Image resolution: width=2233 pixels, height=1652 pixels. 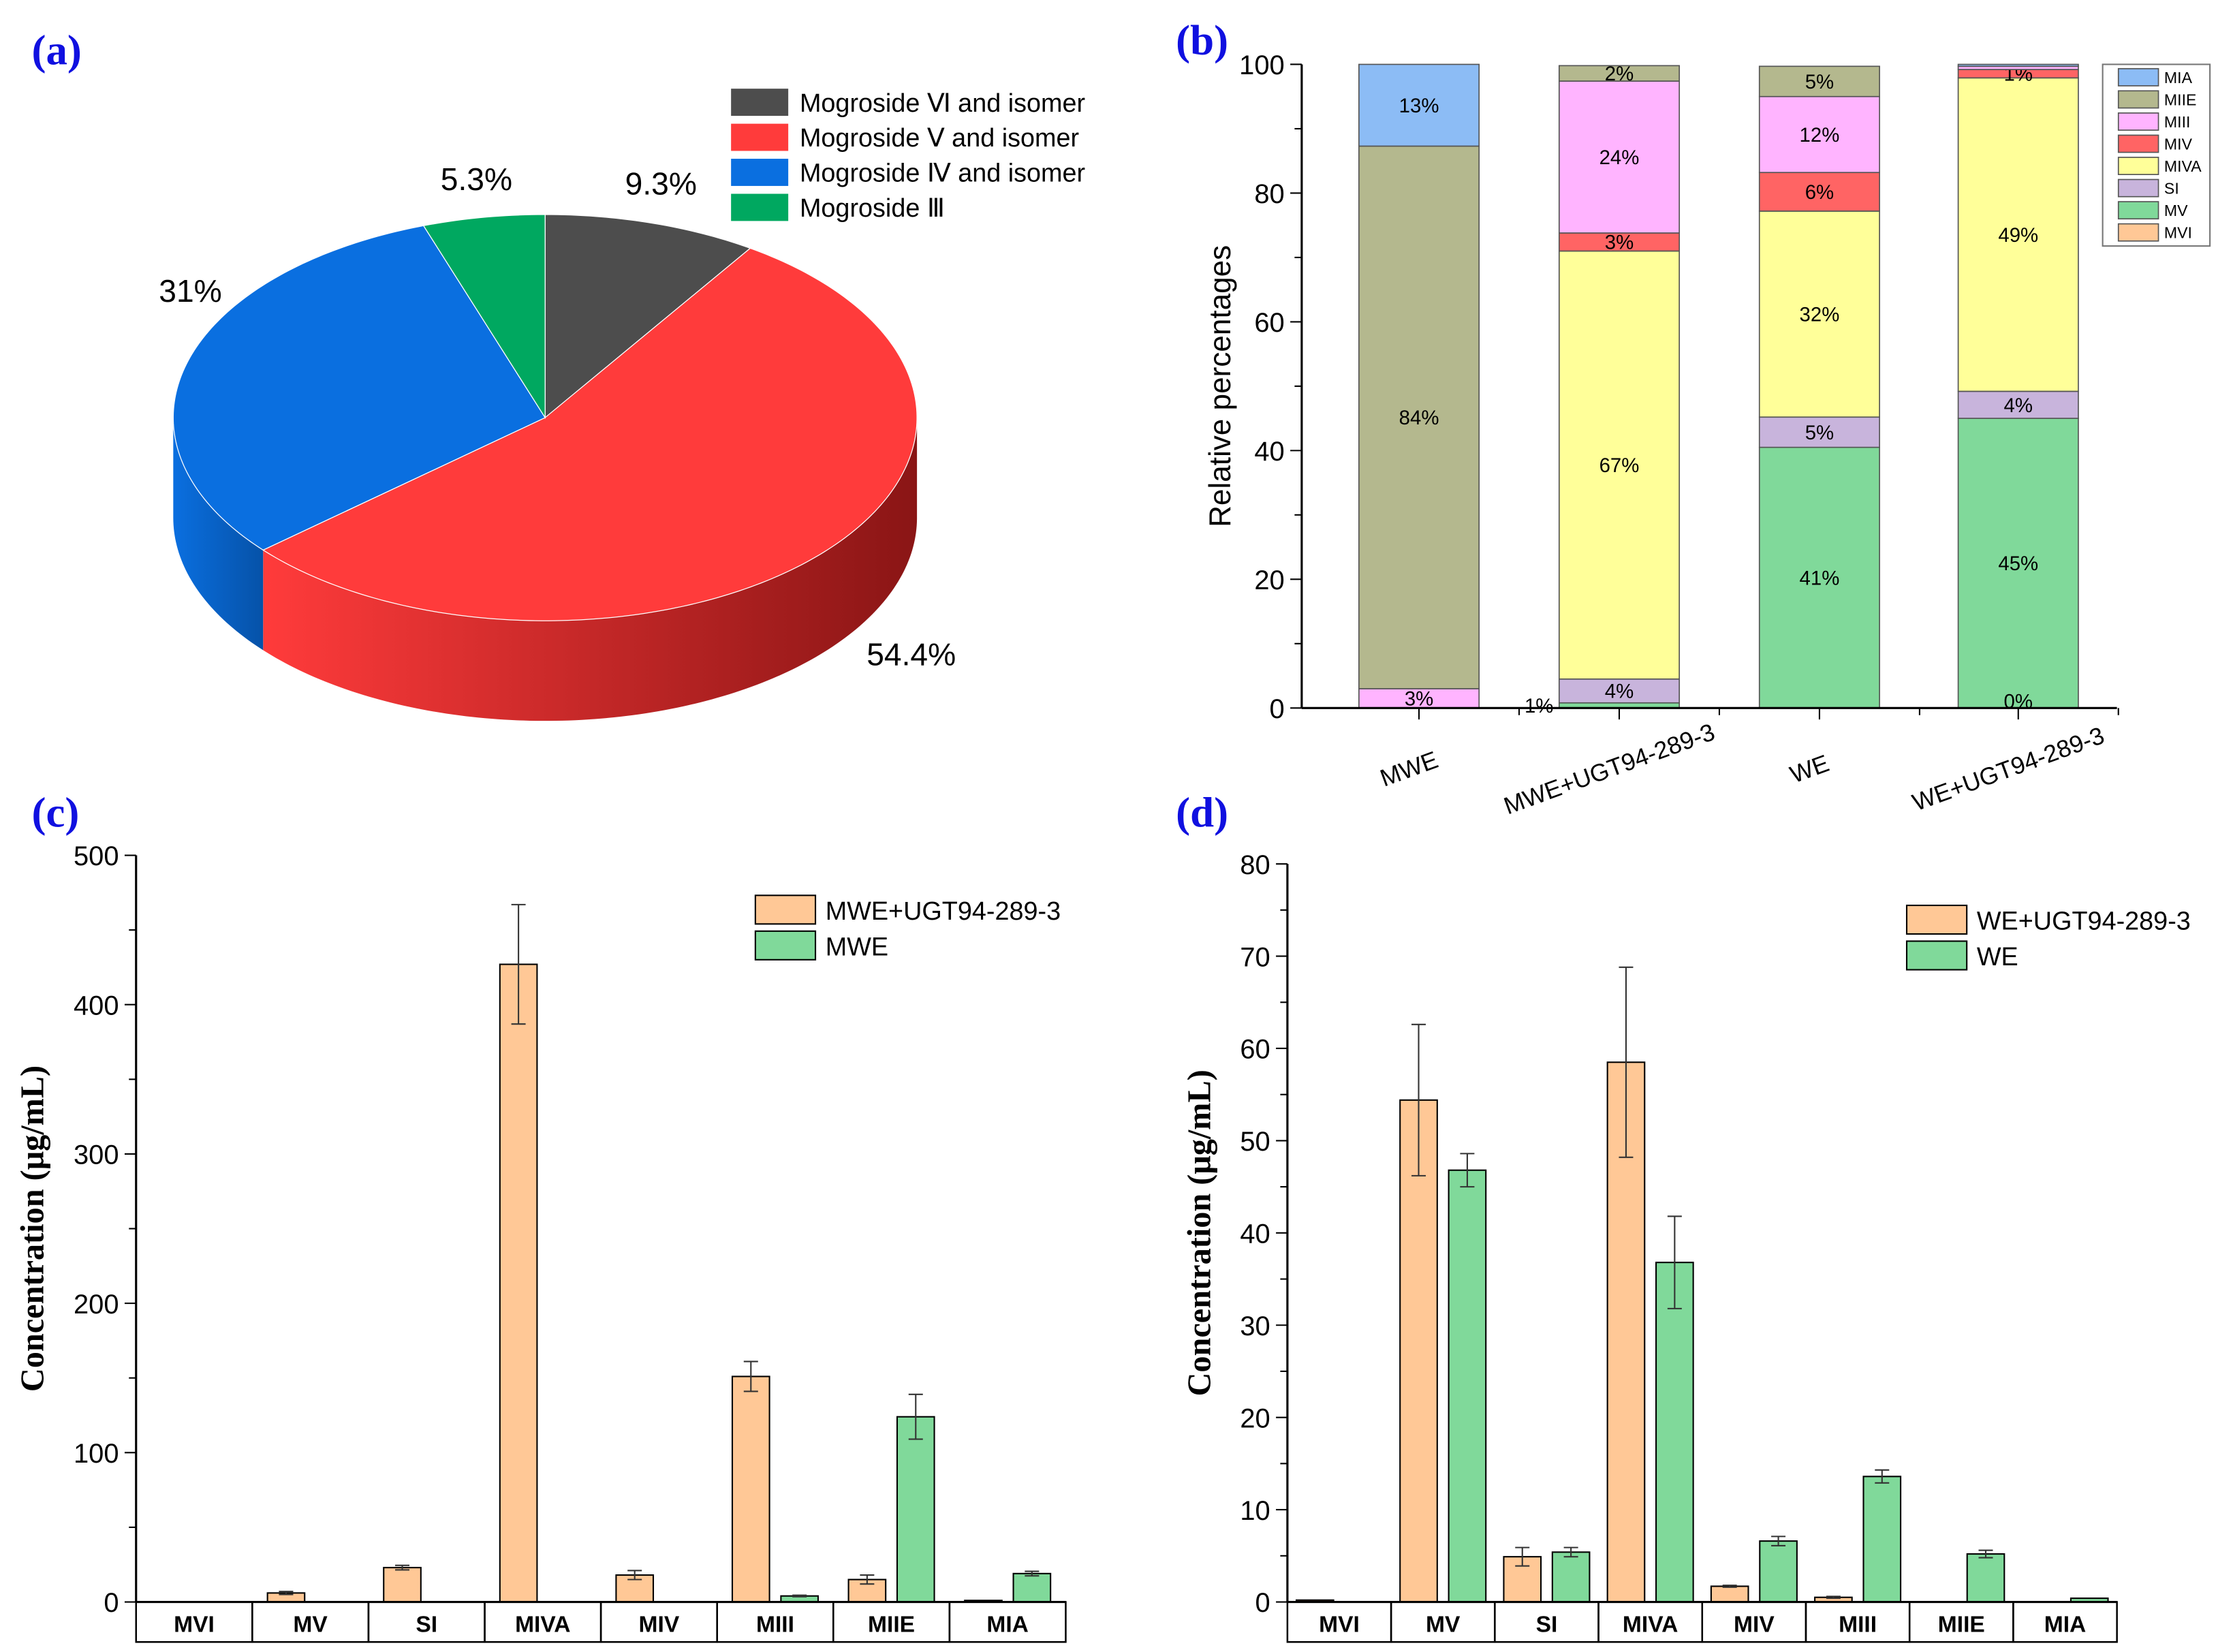 What do you see at coordinates (1409, 769) in the screenshot?
I see `x-tick-label: MWE` at bounding box center [1409, 769].